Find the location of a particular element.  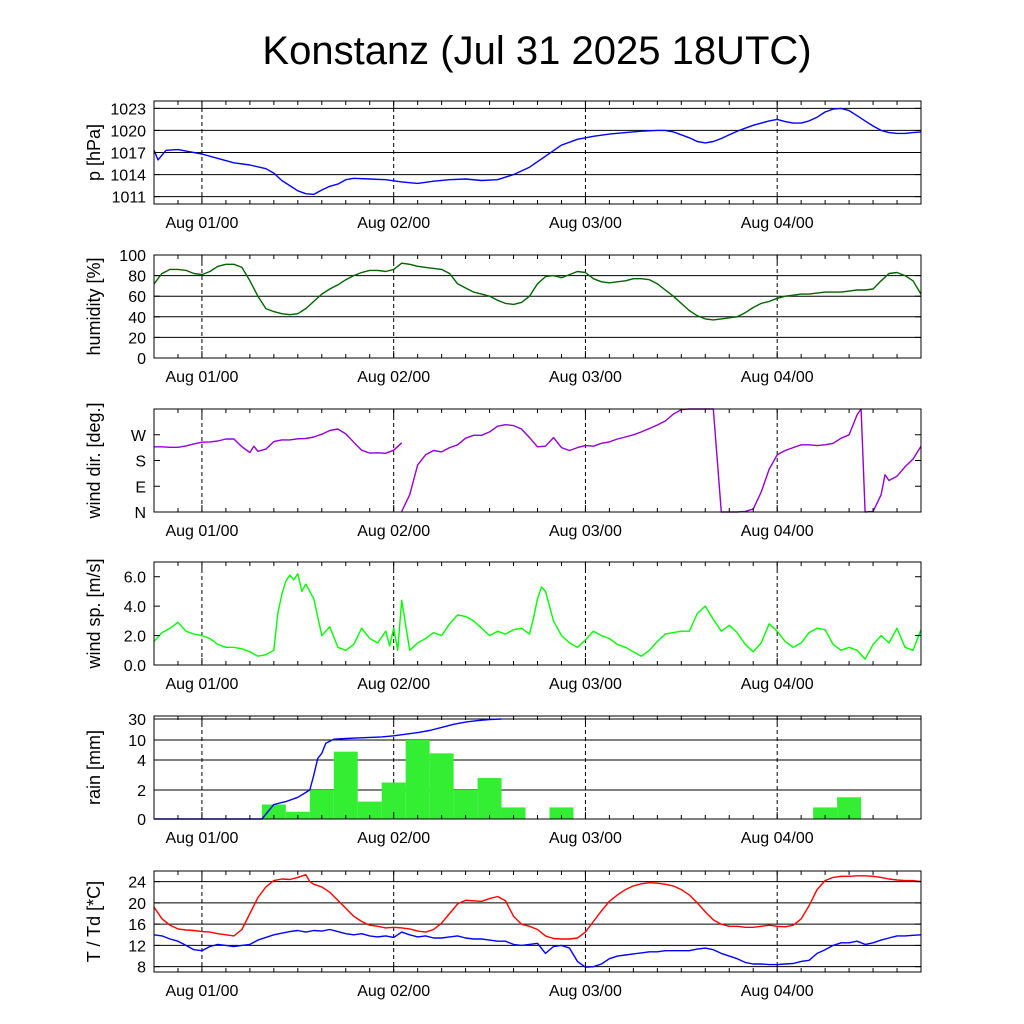

y-axis-label: p [hPa] is located at coordinates (94, 152).